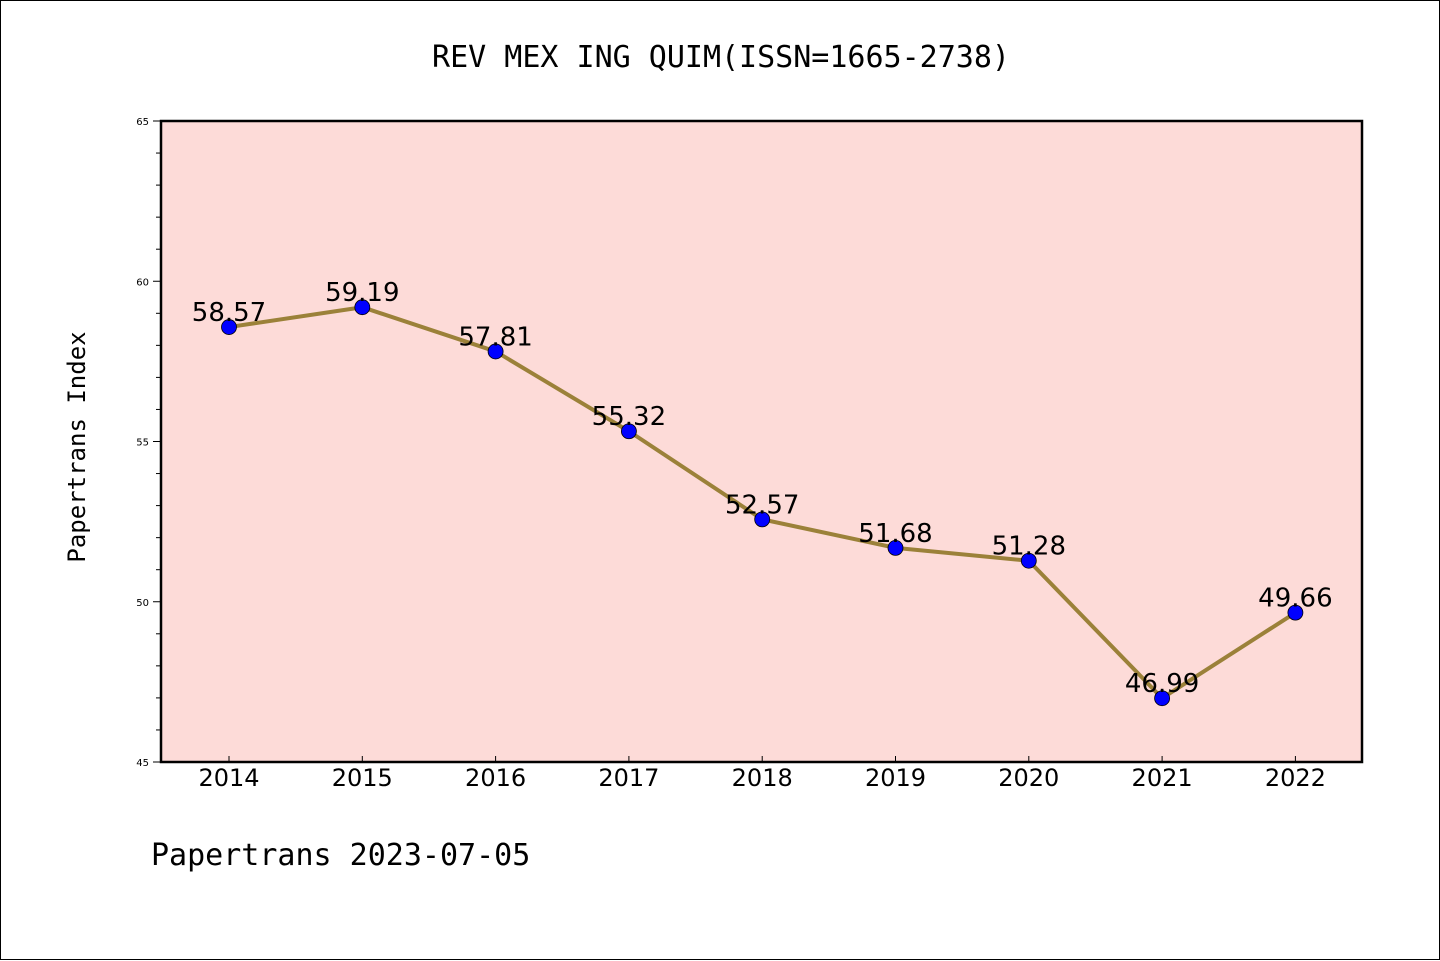 The width and height of the screenshot is (1440, 961). Describe the element at coordinates (142, 122) in the screenshot. I see `y-tick-label: 65` at that location.